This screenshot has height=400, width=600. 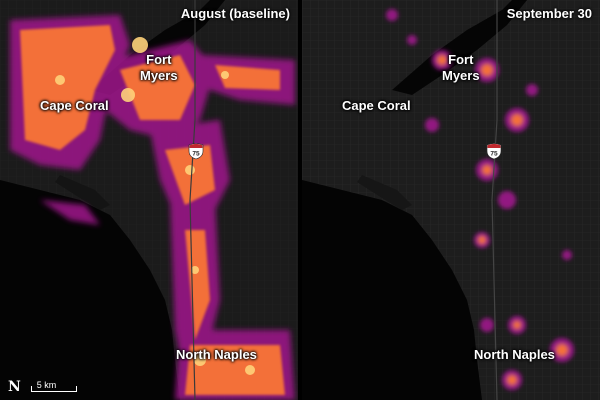 What do you see at coordinates (46, 385) in the screenshot?
I see `scale-label: 5 km` at bounding box center [46, 385].